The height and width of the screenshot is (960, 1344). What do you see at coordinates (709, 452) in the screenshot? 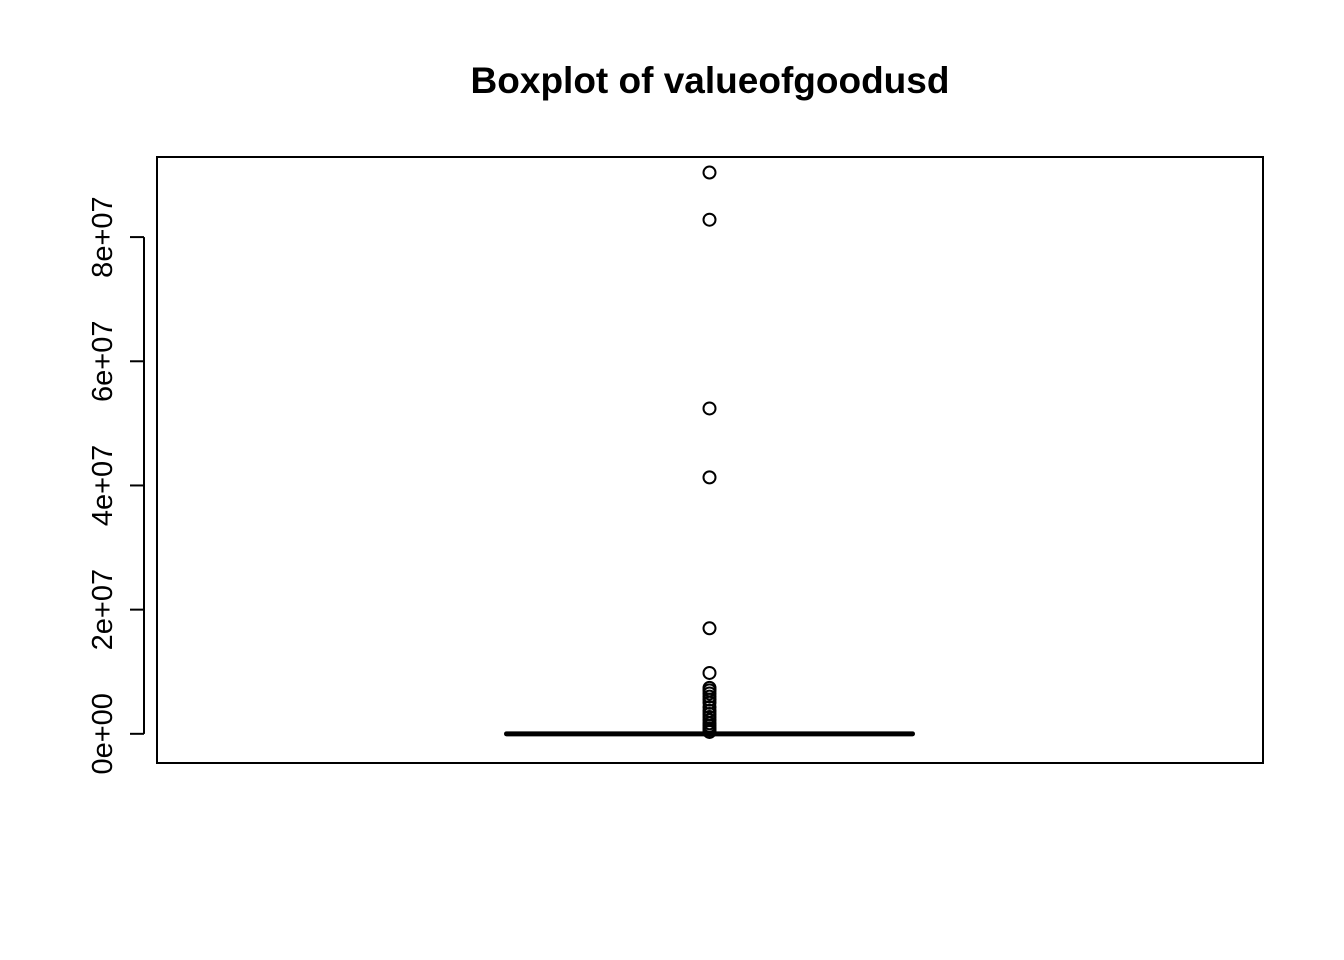
I see `outlier-points` at bounding box center [709, 452].